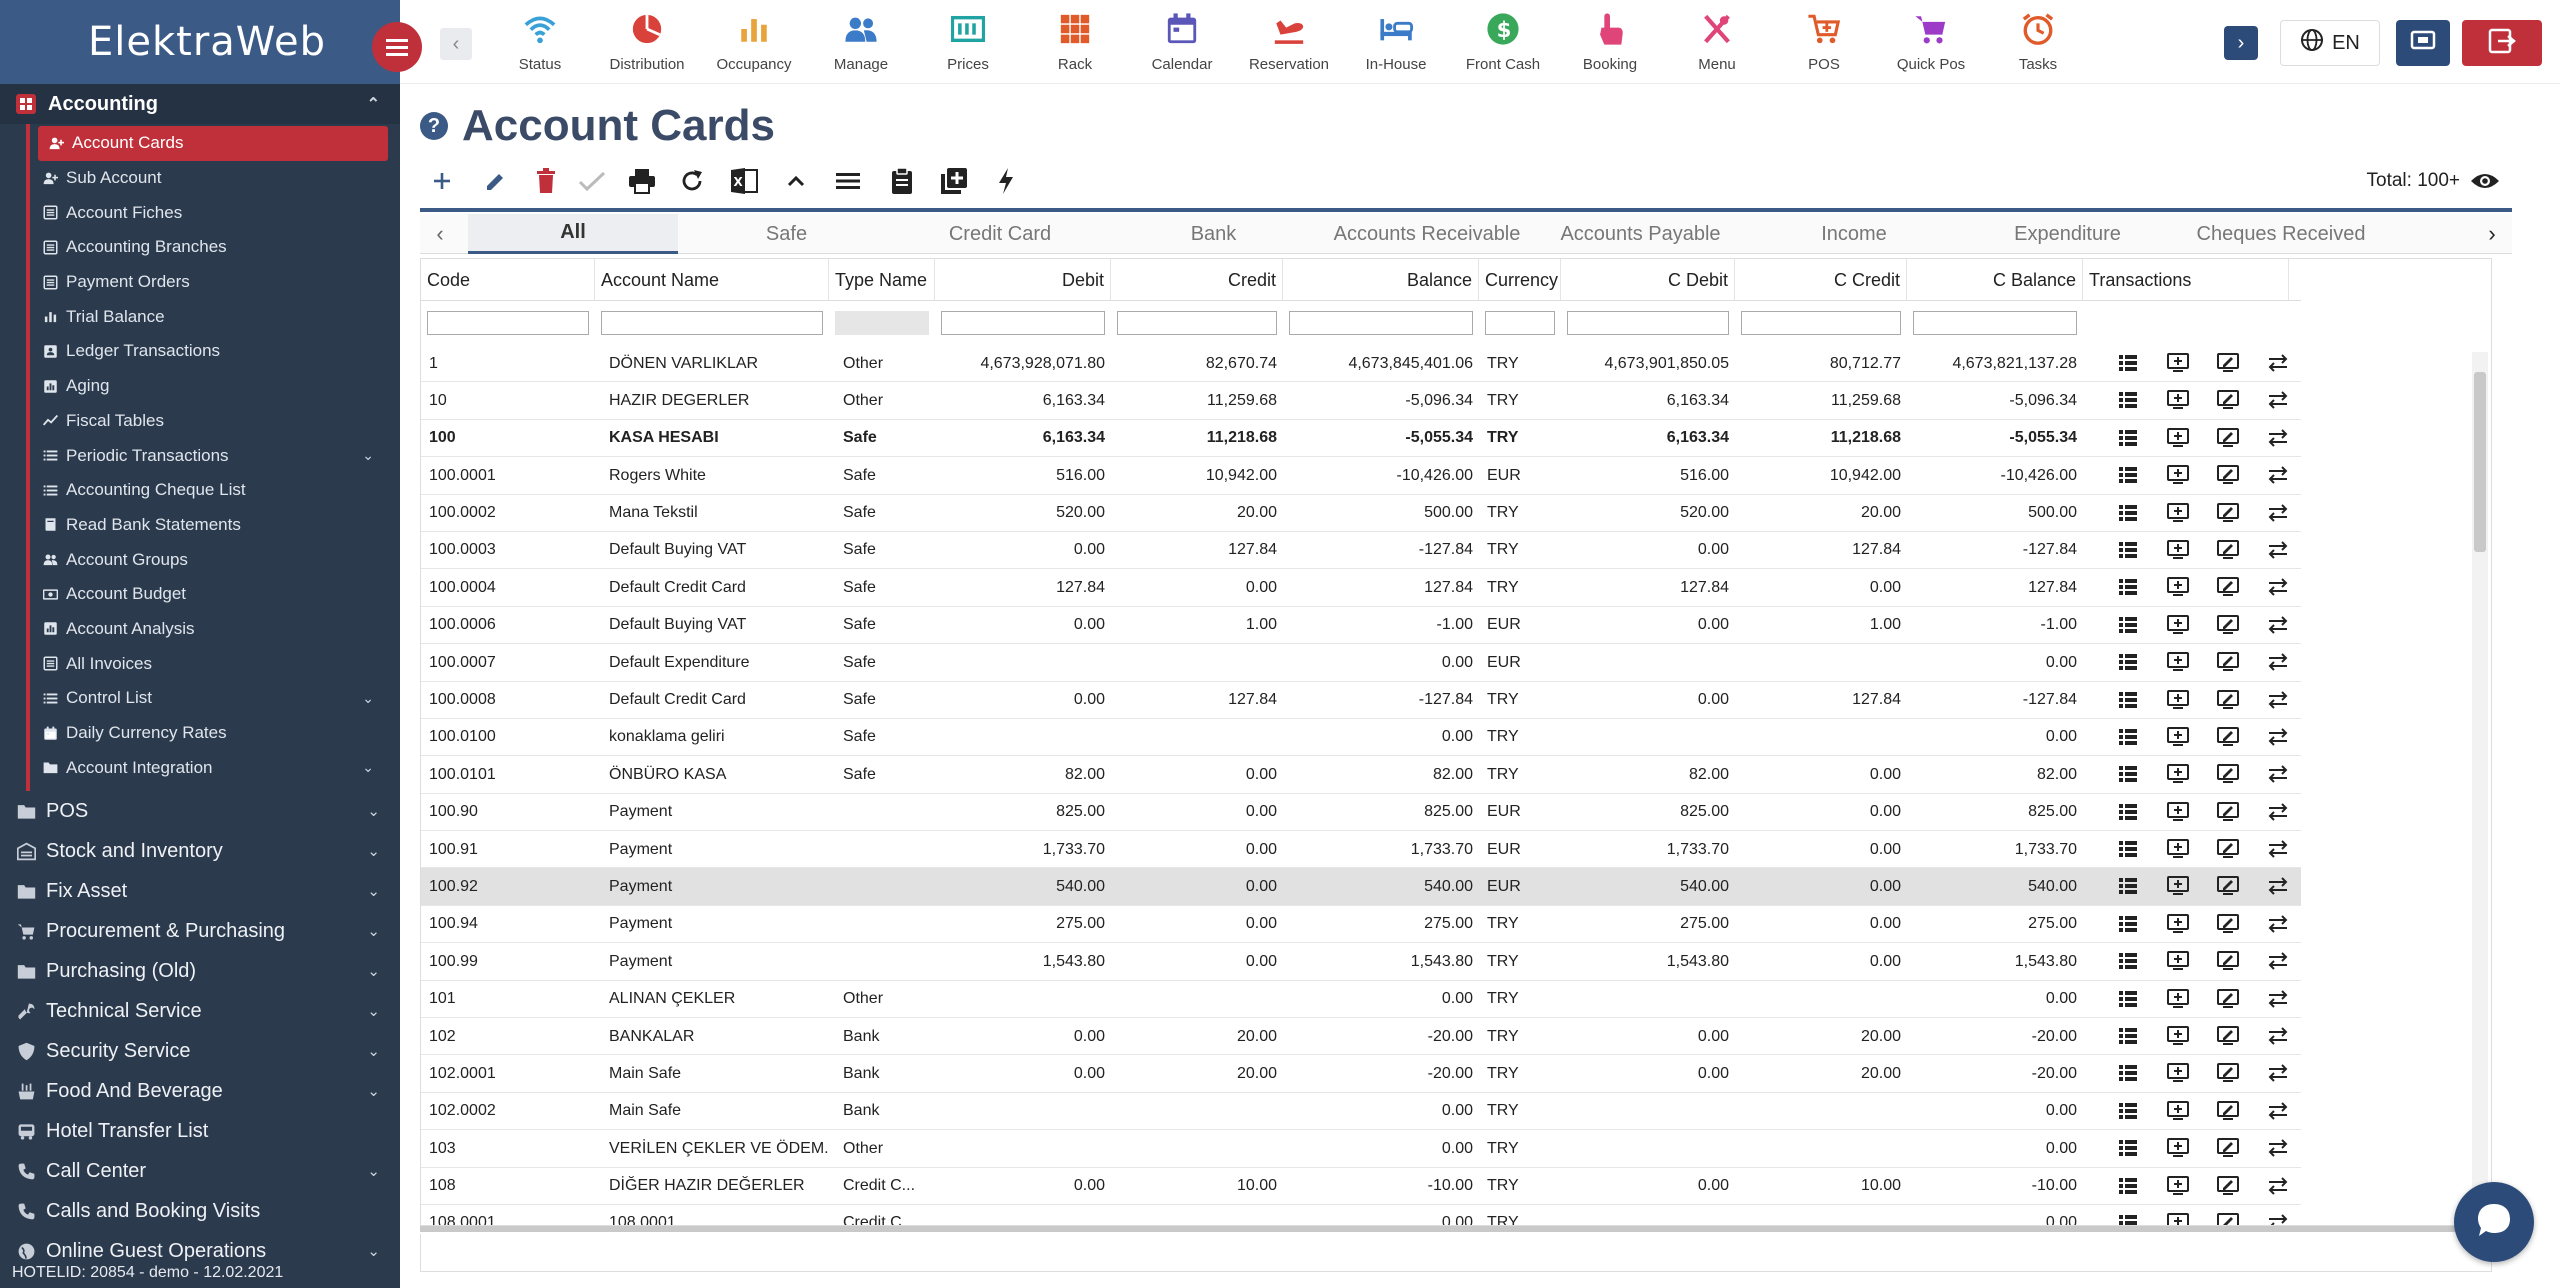 The width and height of the screenshot is (2560, 1288). Describe the element at coordinates (2067, 233) in the screenshot. I see `tab-expenditure: Expenditure` at that location.